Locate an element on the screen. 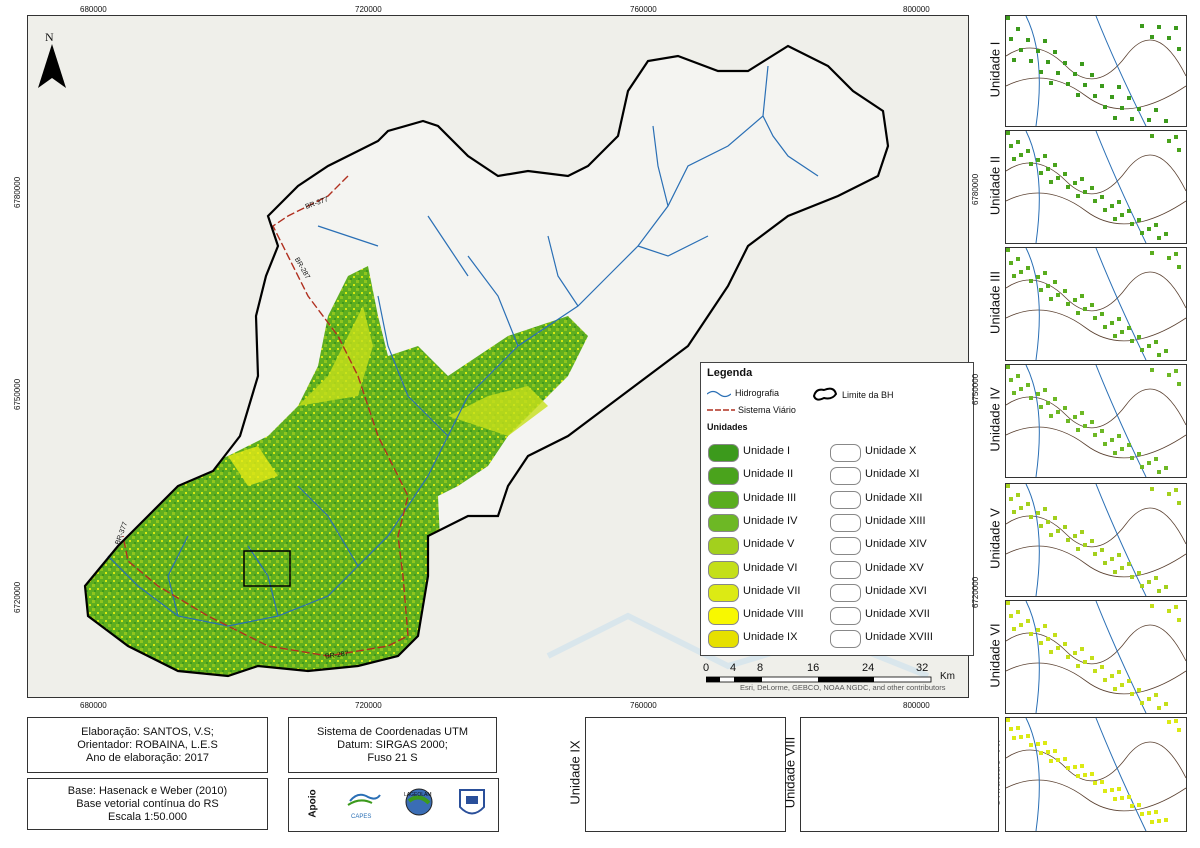 Image resolution: width=1200 pixels, height=848 pixels. scale-label-24: 24 is located at coordinates (868, 668).